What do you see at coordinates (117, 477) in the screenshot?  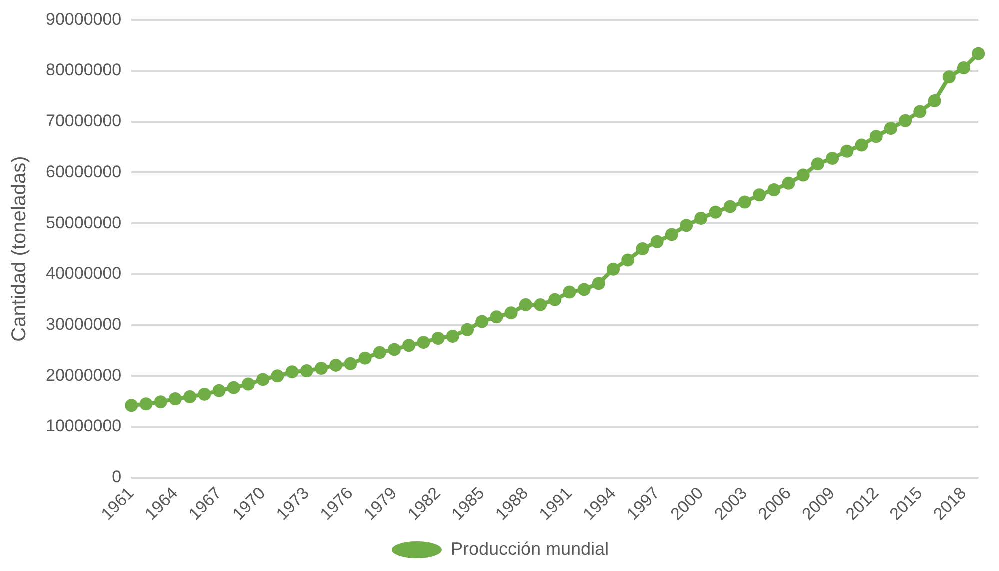 I see `y-tick-label: 0` at bounding box center [117, 477].